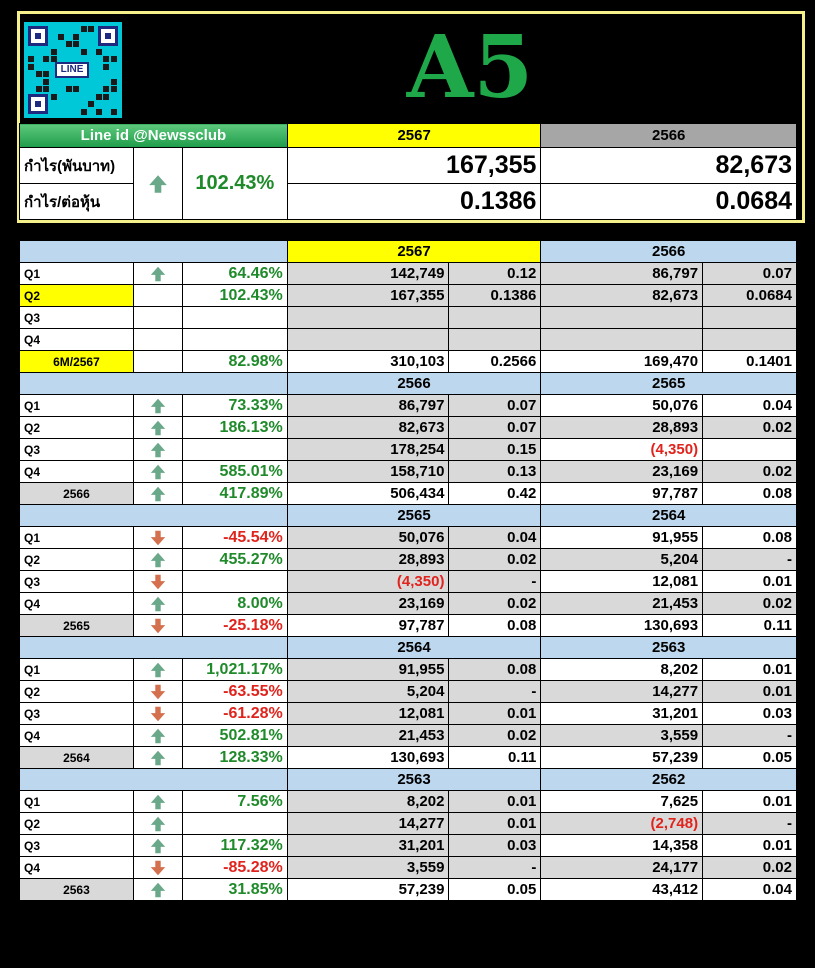 The width and height of the screenshot is (815, 968). What do you see at coordinates (408, 889) in the screenshot?
I see `table-row: 2563 31.85% 57,239 0.05 43,412 0.04` at bounding box center [408, 889].